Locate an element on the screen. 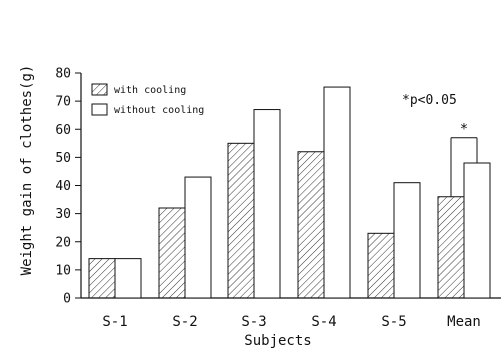  x-axis-label: Subjects is located at coordinates (277, 341).